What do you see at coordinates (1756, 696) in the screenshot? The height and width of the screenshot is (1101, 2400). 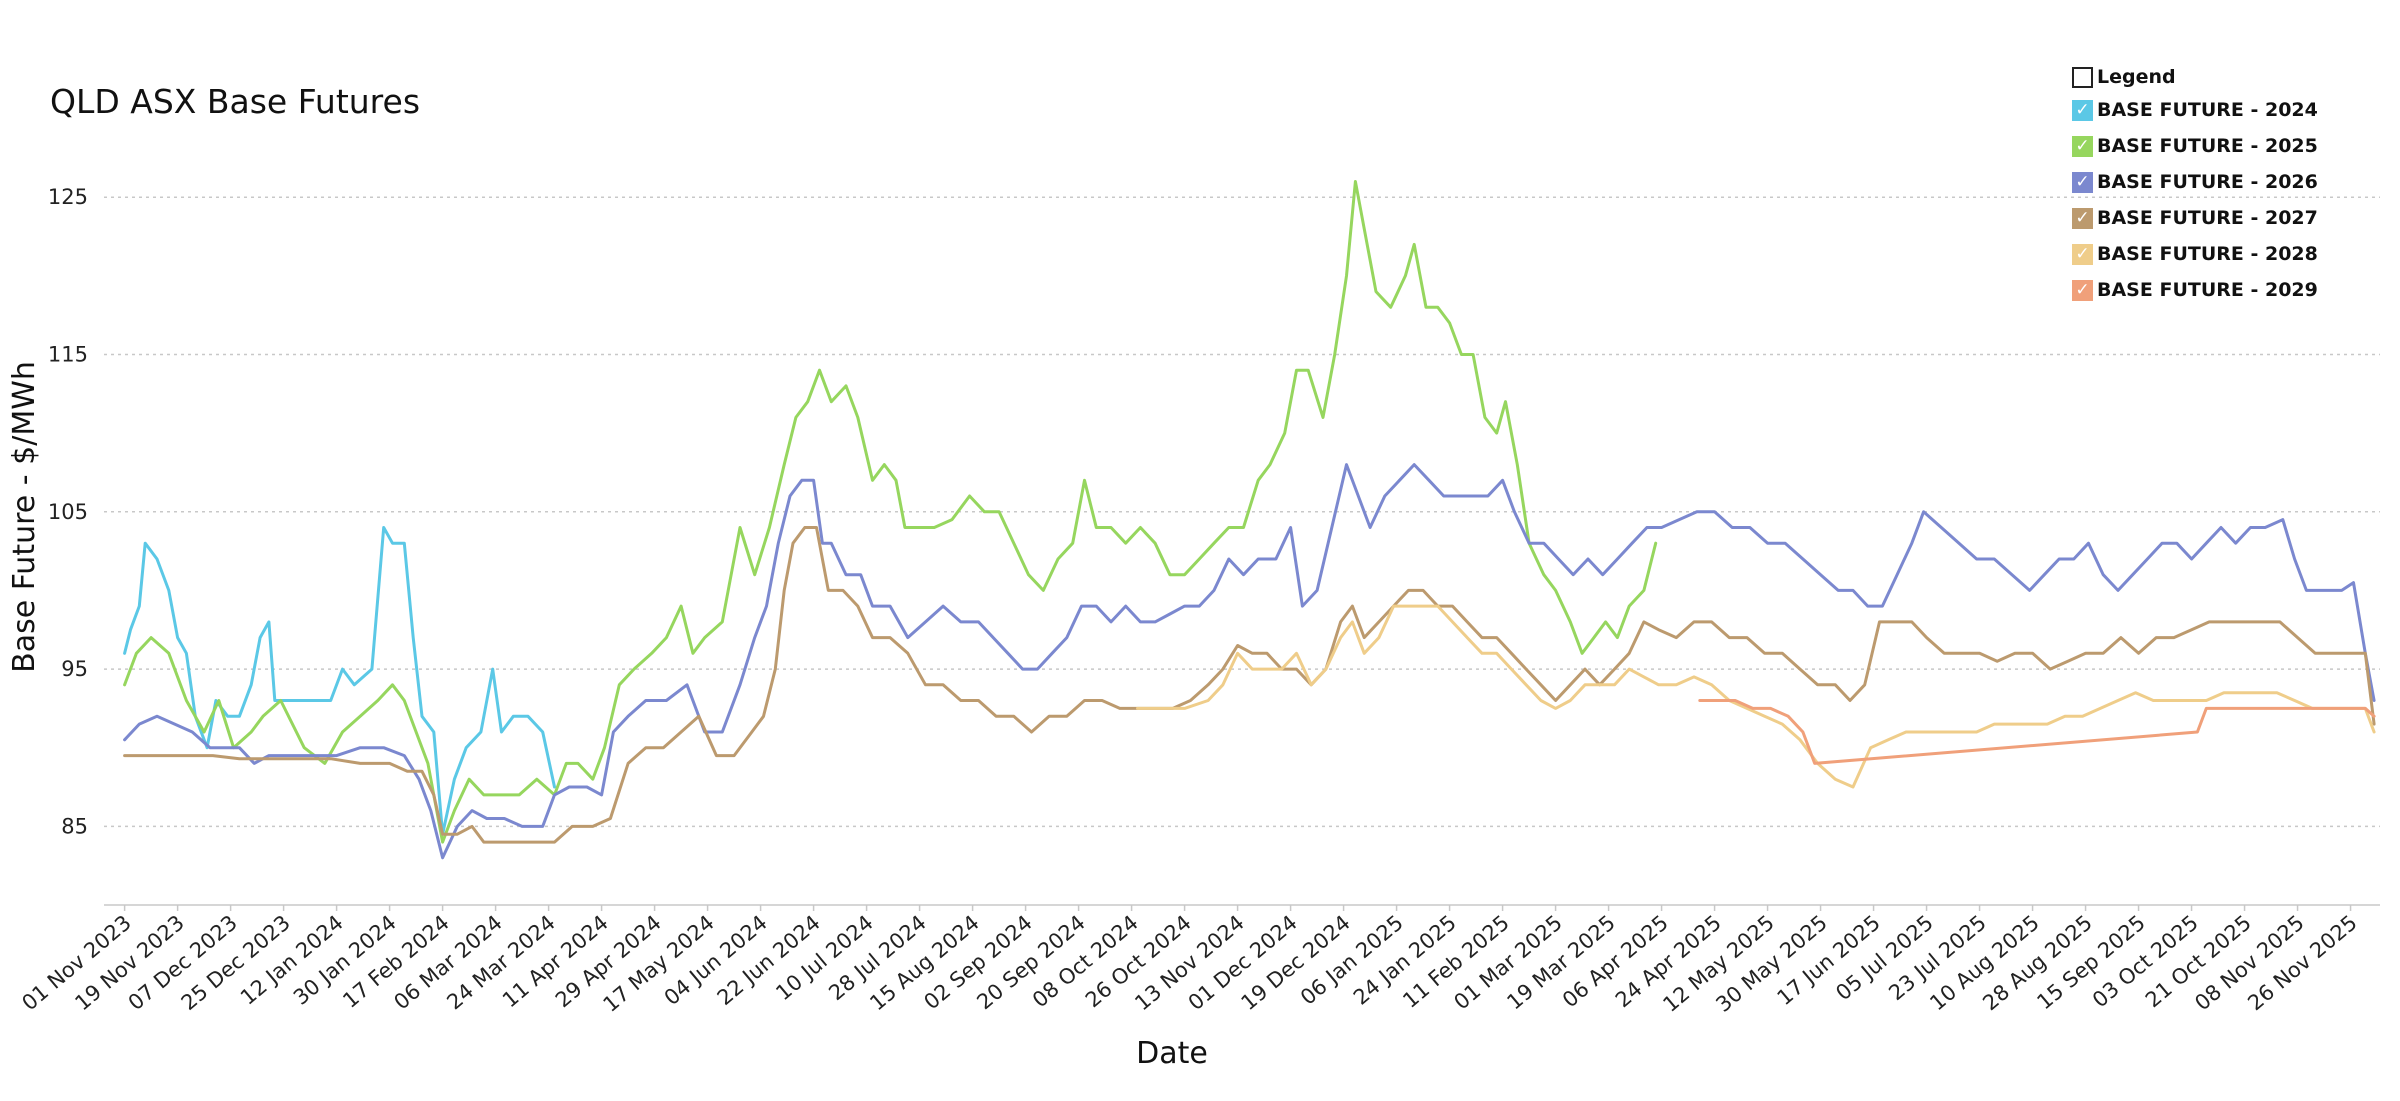 I see `series-line-2028` at bounding box center [1756, 696].